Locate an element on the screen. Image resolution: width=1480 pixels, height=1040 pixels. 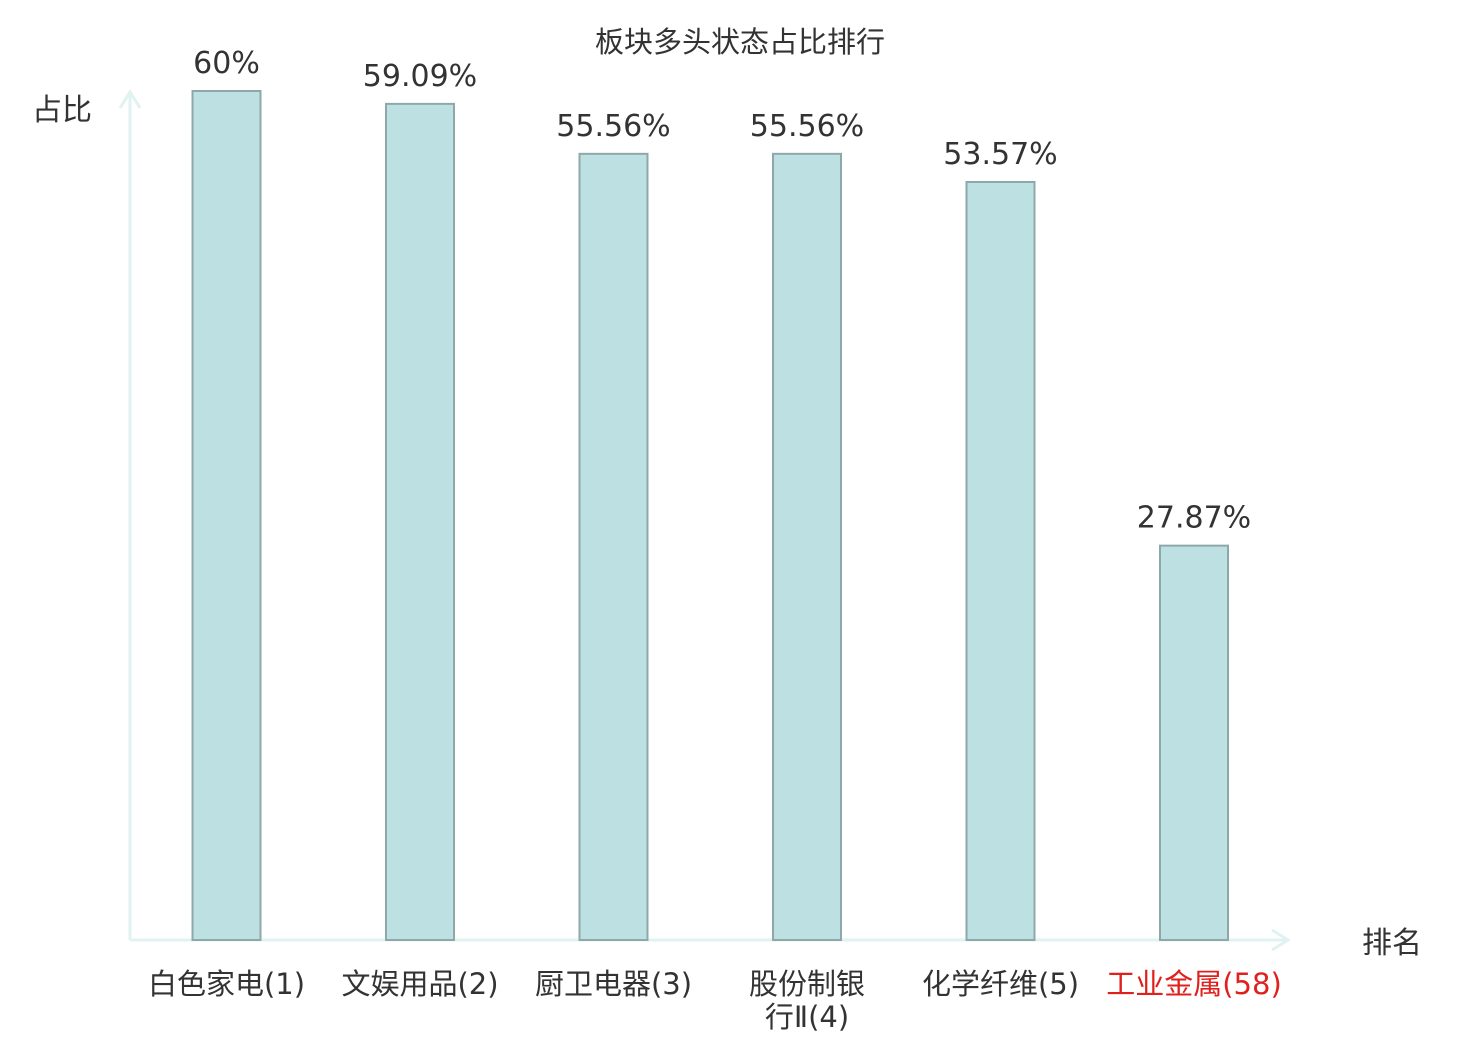
category-label-1: 白色家电(1) is located at coordinates (226, 984).